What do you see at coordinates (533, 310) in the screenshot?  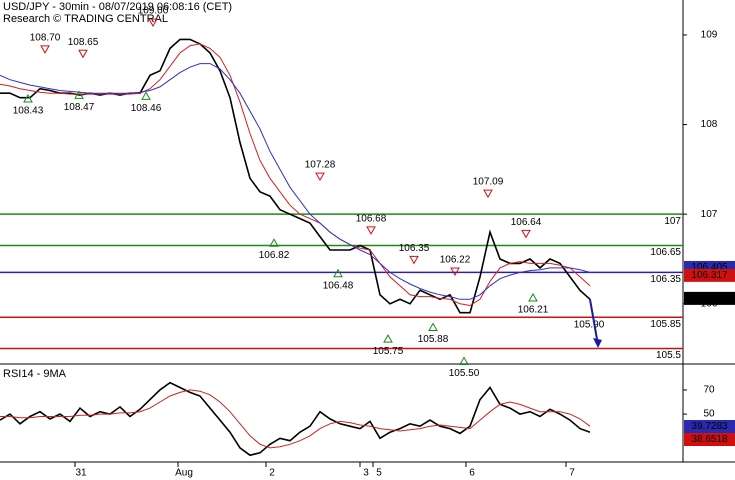 I see `low-label: 106.21` at bounding box center [533, 310].